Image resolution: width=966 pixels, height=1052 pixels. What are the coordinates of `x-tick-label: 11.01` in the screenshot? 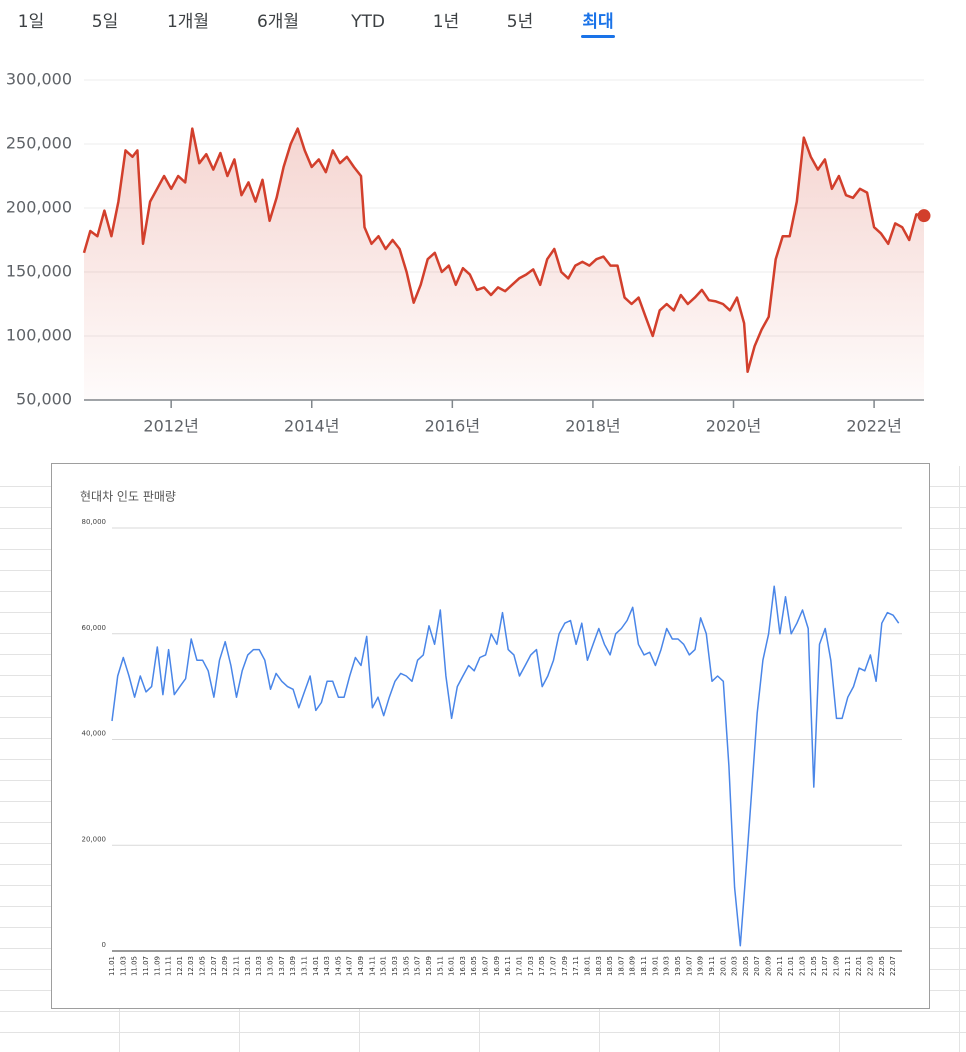 It's located at (112, 966).